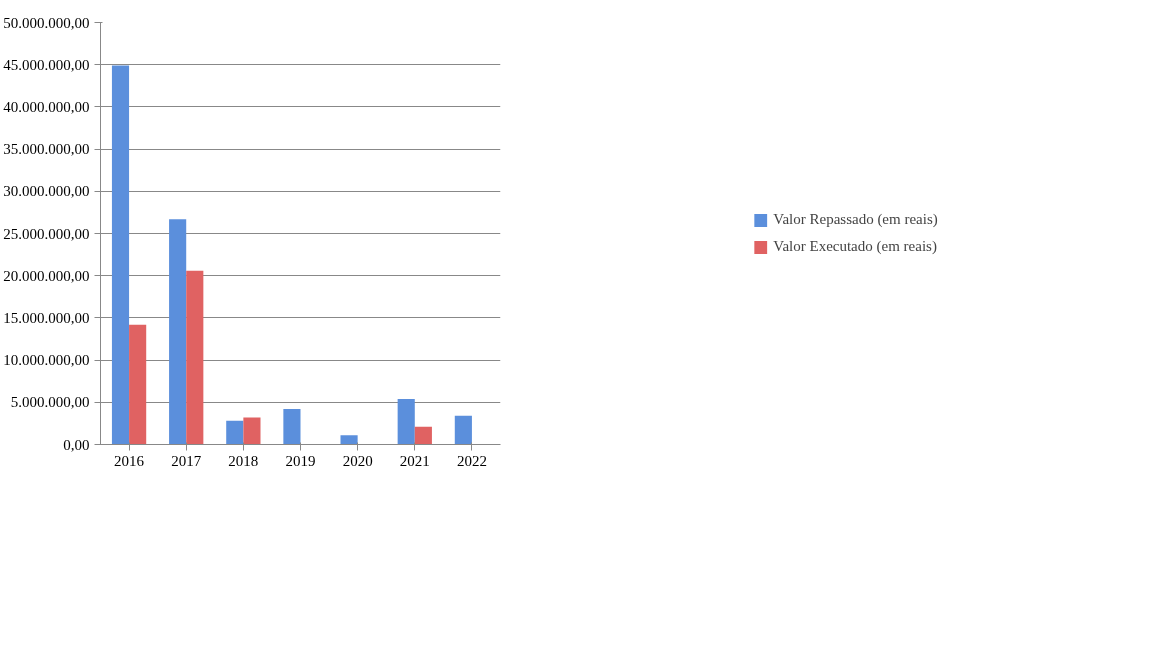 This screenshot has width=1149, height=672. Describe the element at coordinates (357, 460) in the screenshot. I see `x-tick-label: 2020` at that location.